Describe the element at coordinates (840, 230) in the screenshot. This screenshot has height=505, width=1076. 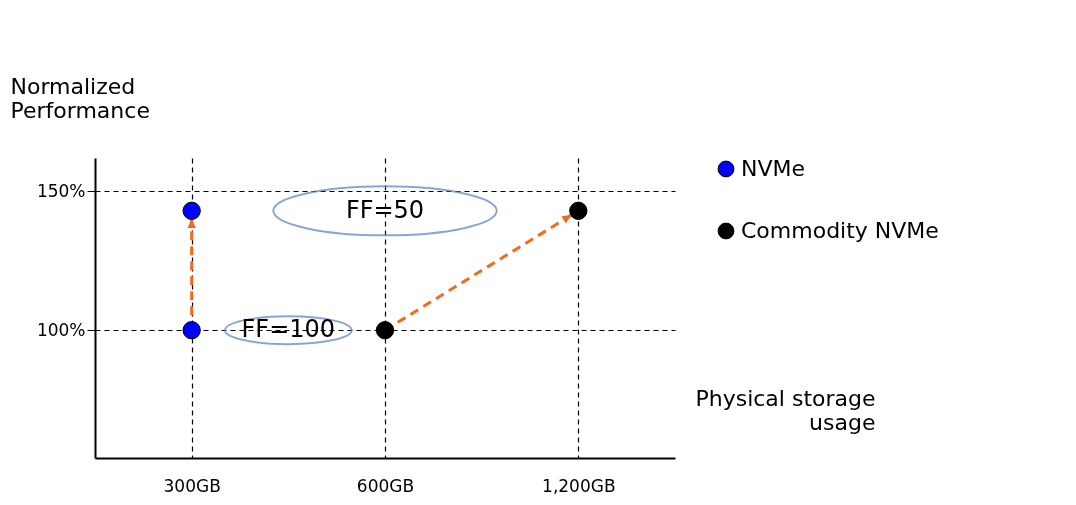
I see `legend-label: Commodity NVMe` at that location.